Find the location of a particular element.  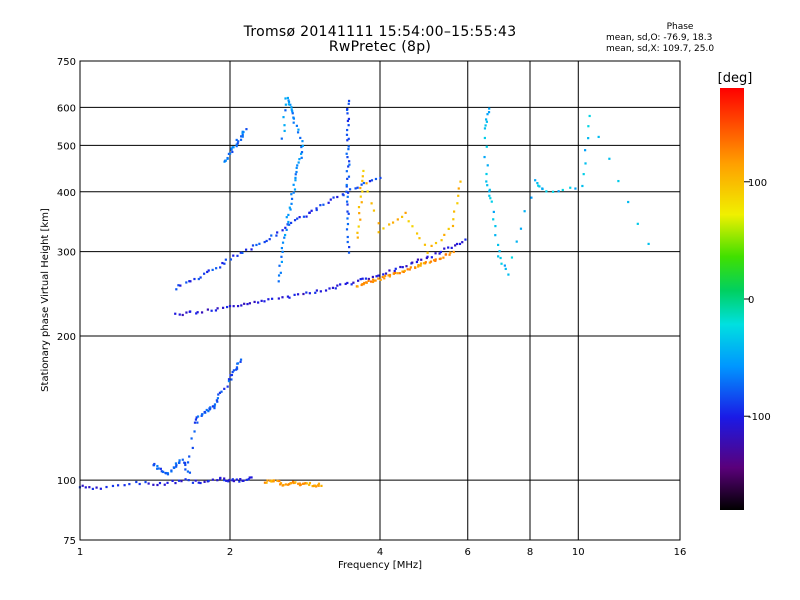

x-tick-label: 4 is located at coordinates (380, 552).